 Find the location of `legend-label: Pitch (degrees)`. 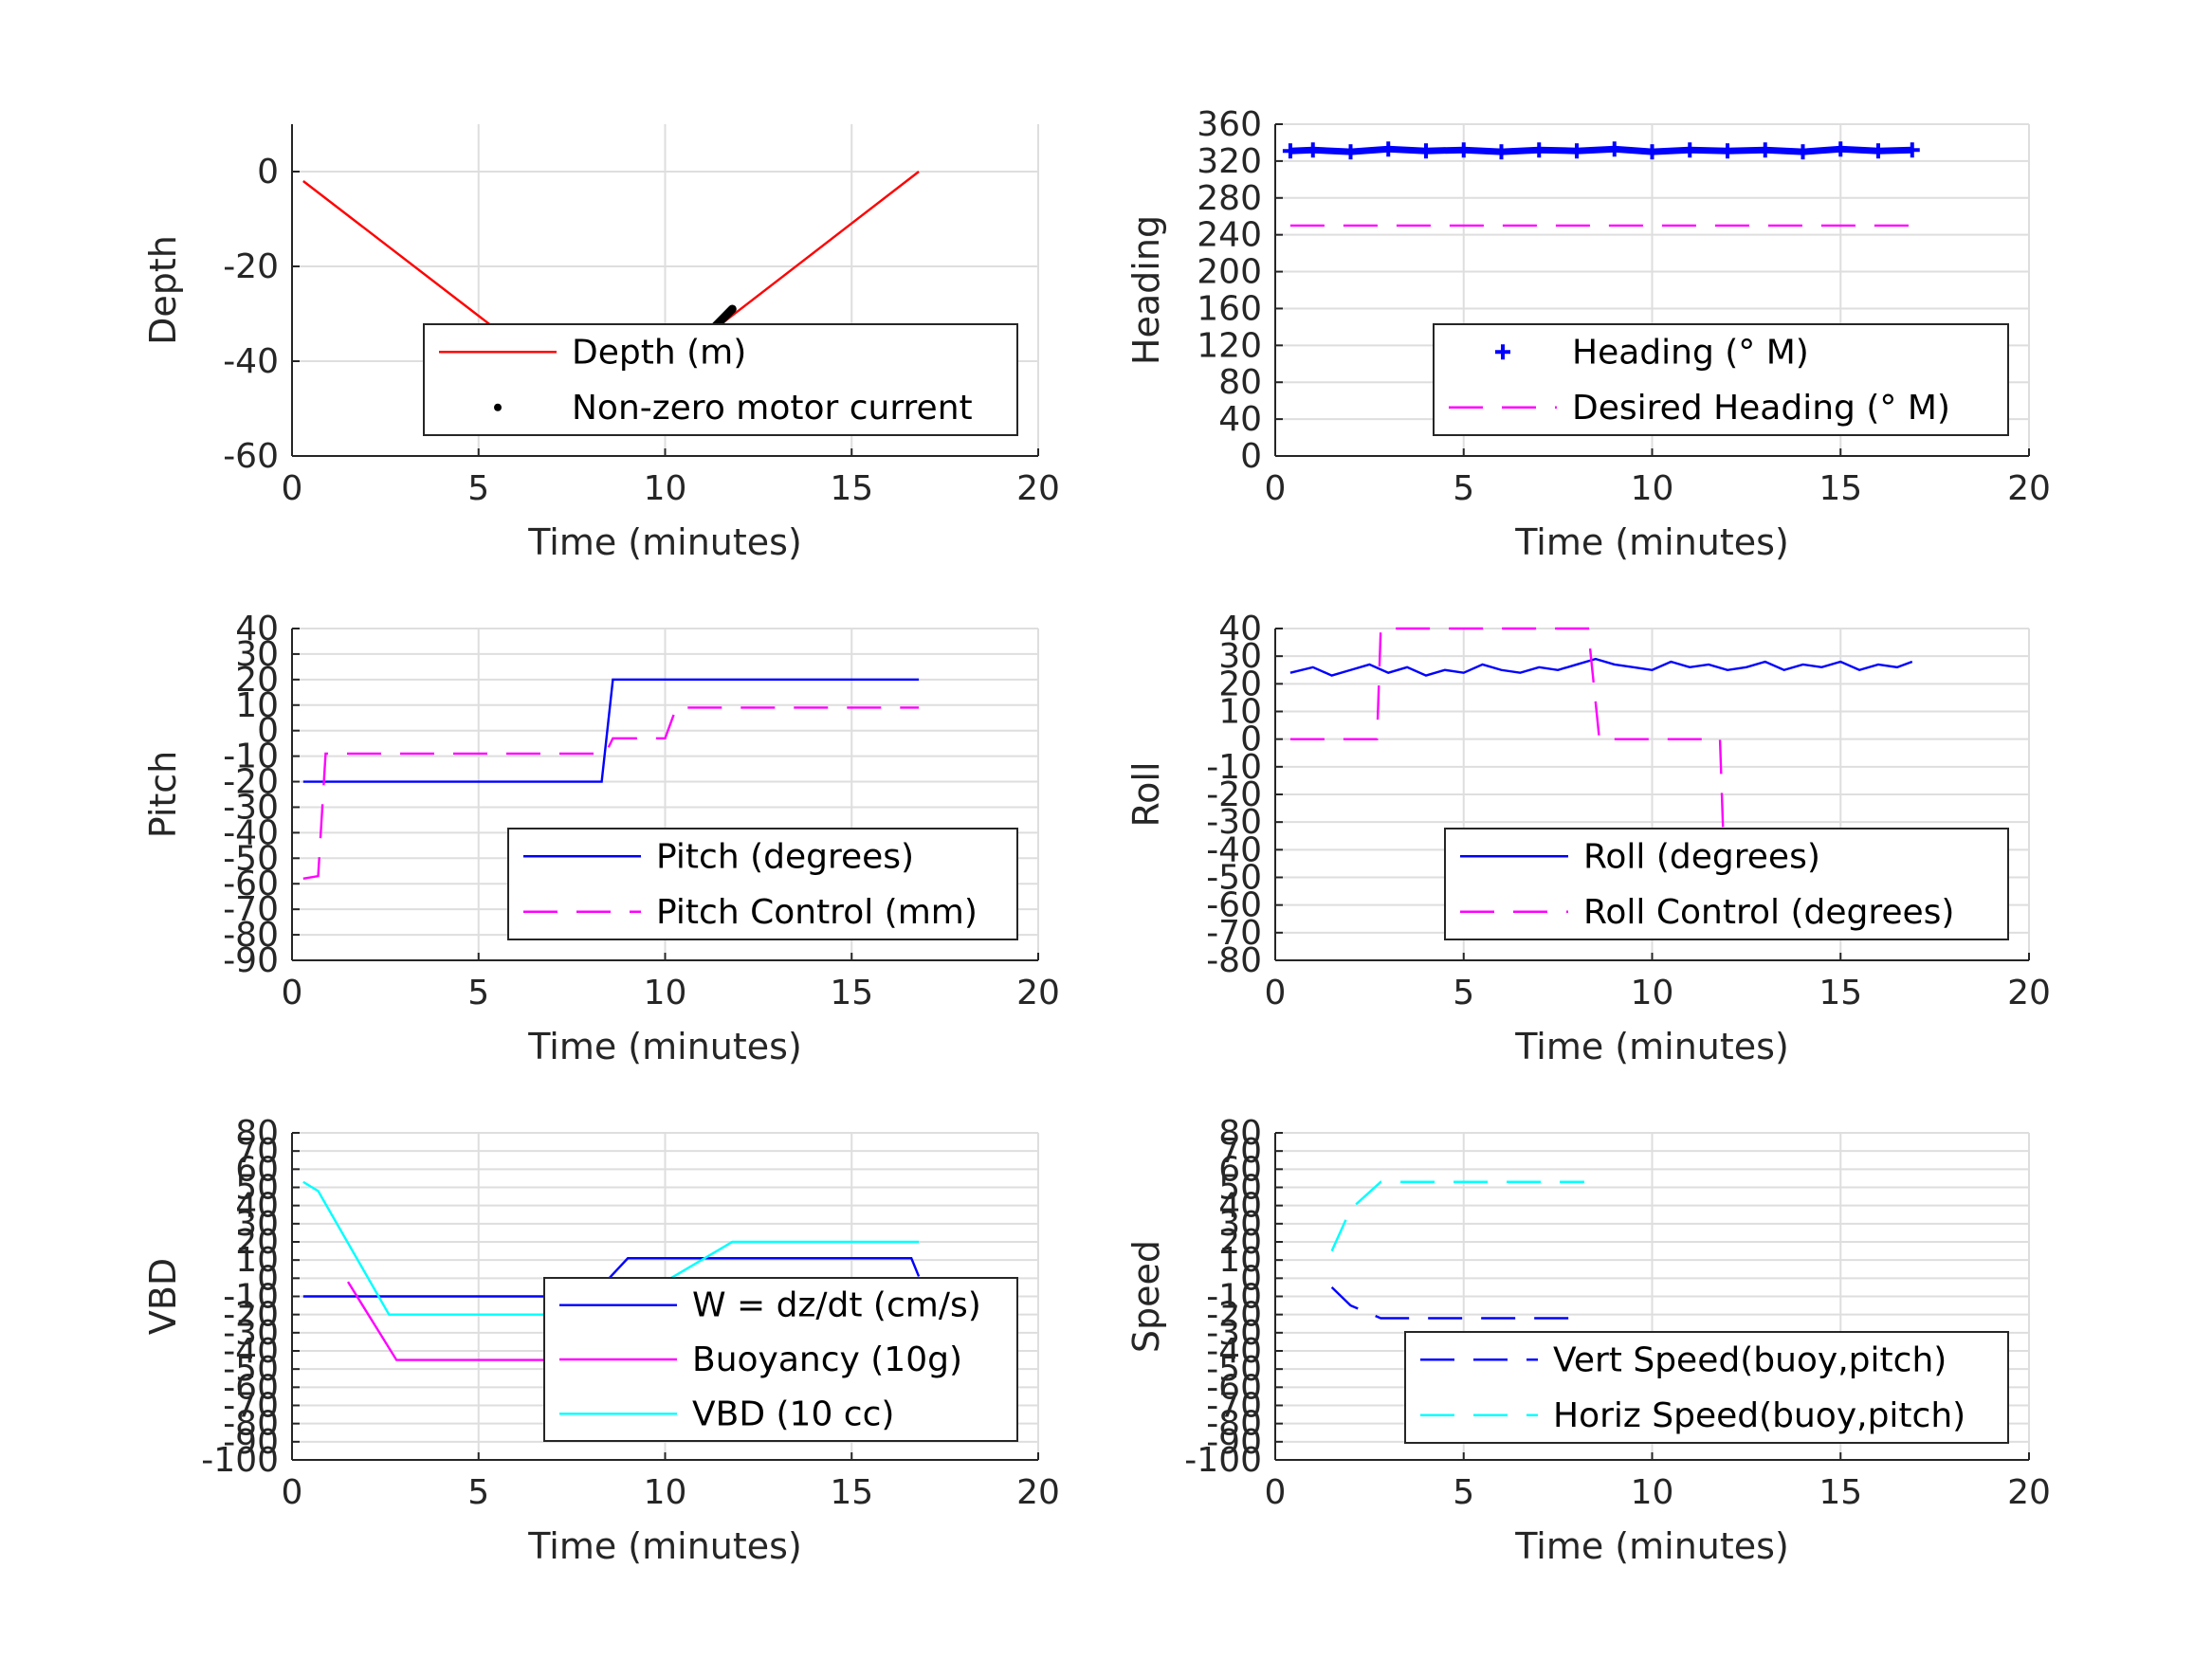

legend-label: Pitch (degrees) is located at coordinates (785, 856).